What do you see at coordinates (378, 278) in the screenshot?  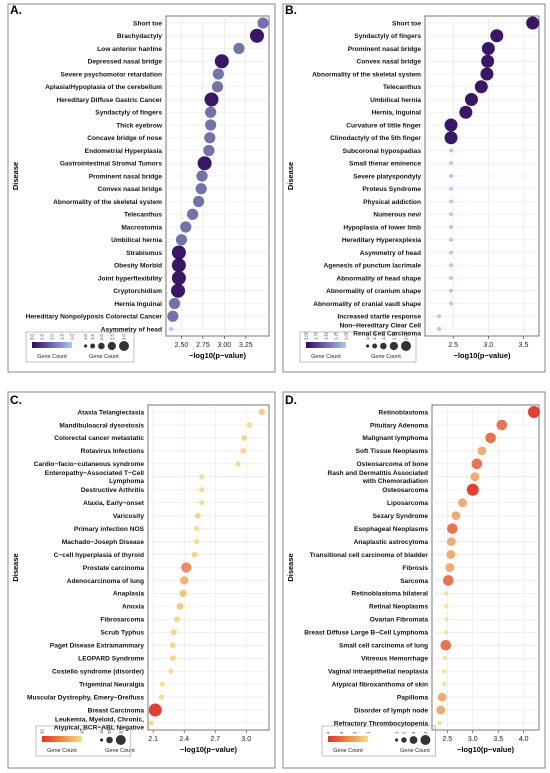 I see `category-label: Abnormality of head shape` at bounding box center [378, 278].